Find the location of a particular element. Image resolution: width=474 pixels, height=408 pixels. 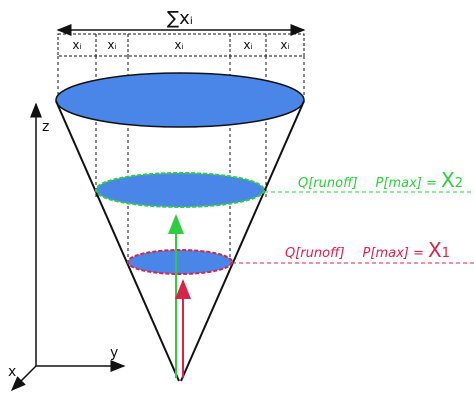

level-2-eq: = is located at coordinates (431, 183).